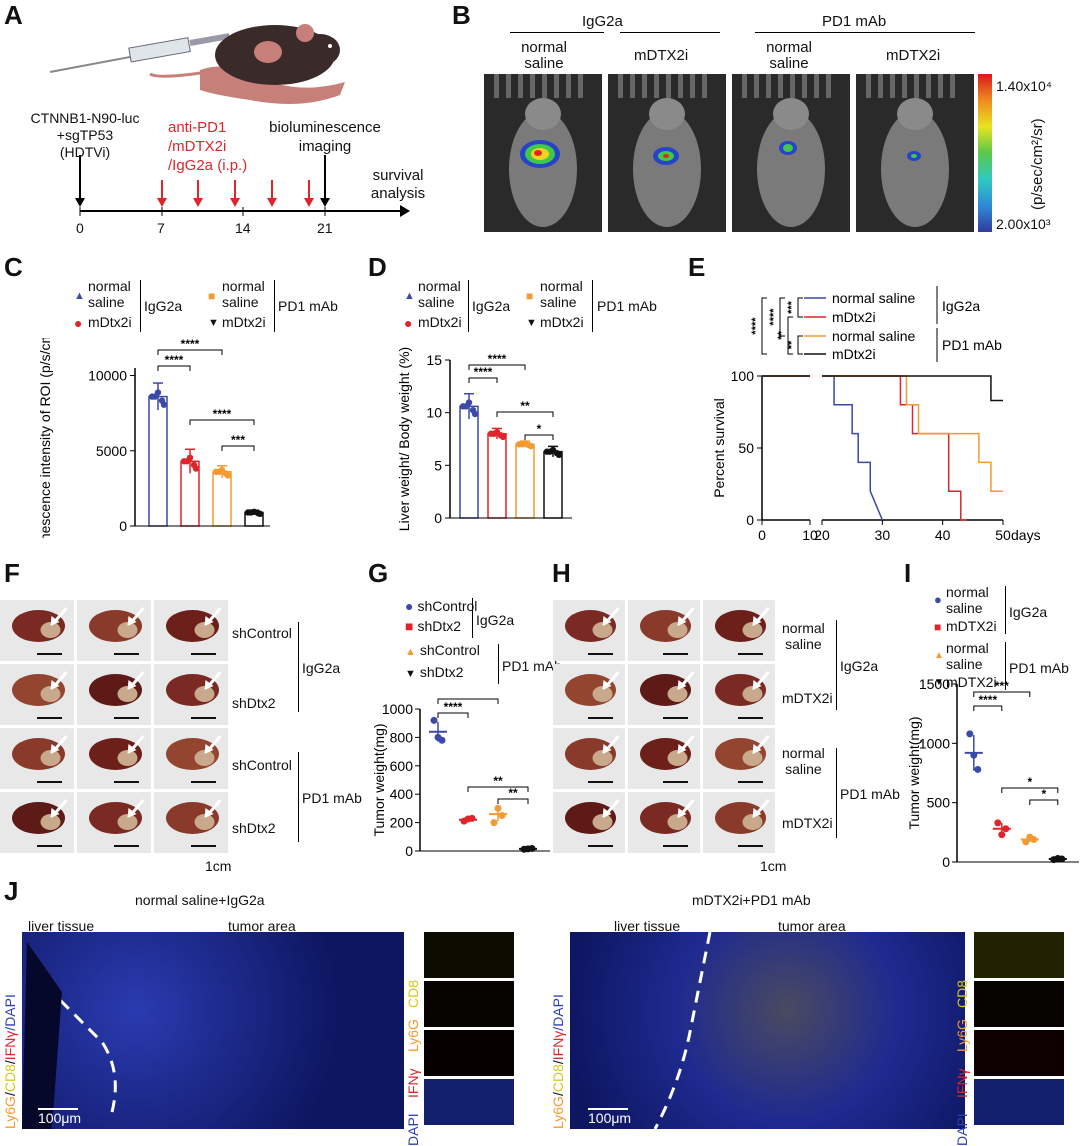 This screenshot has width=1080, height=1146. What do you see at coordinates (208, 146) in the screenshot?
I see `treatment-text: anti-PD1/mDTX2i/IgG2a (i.p.)` at bounding box center [208, 146].